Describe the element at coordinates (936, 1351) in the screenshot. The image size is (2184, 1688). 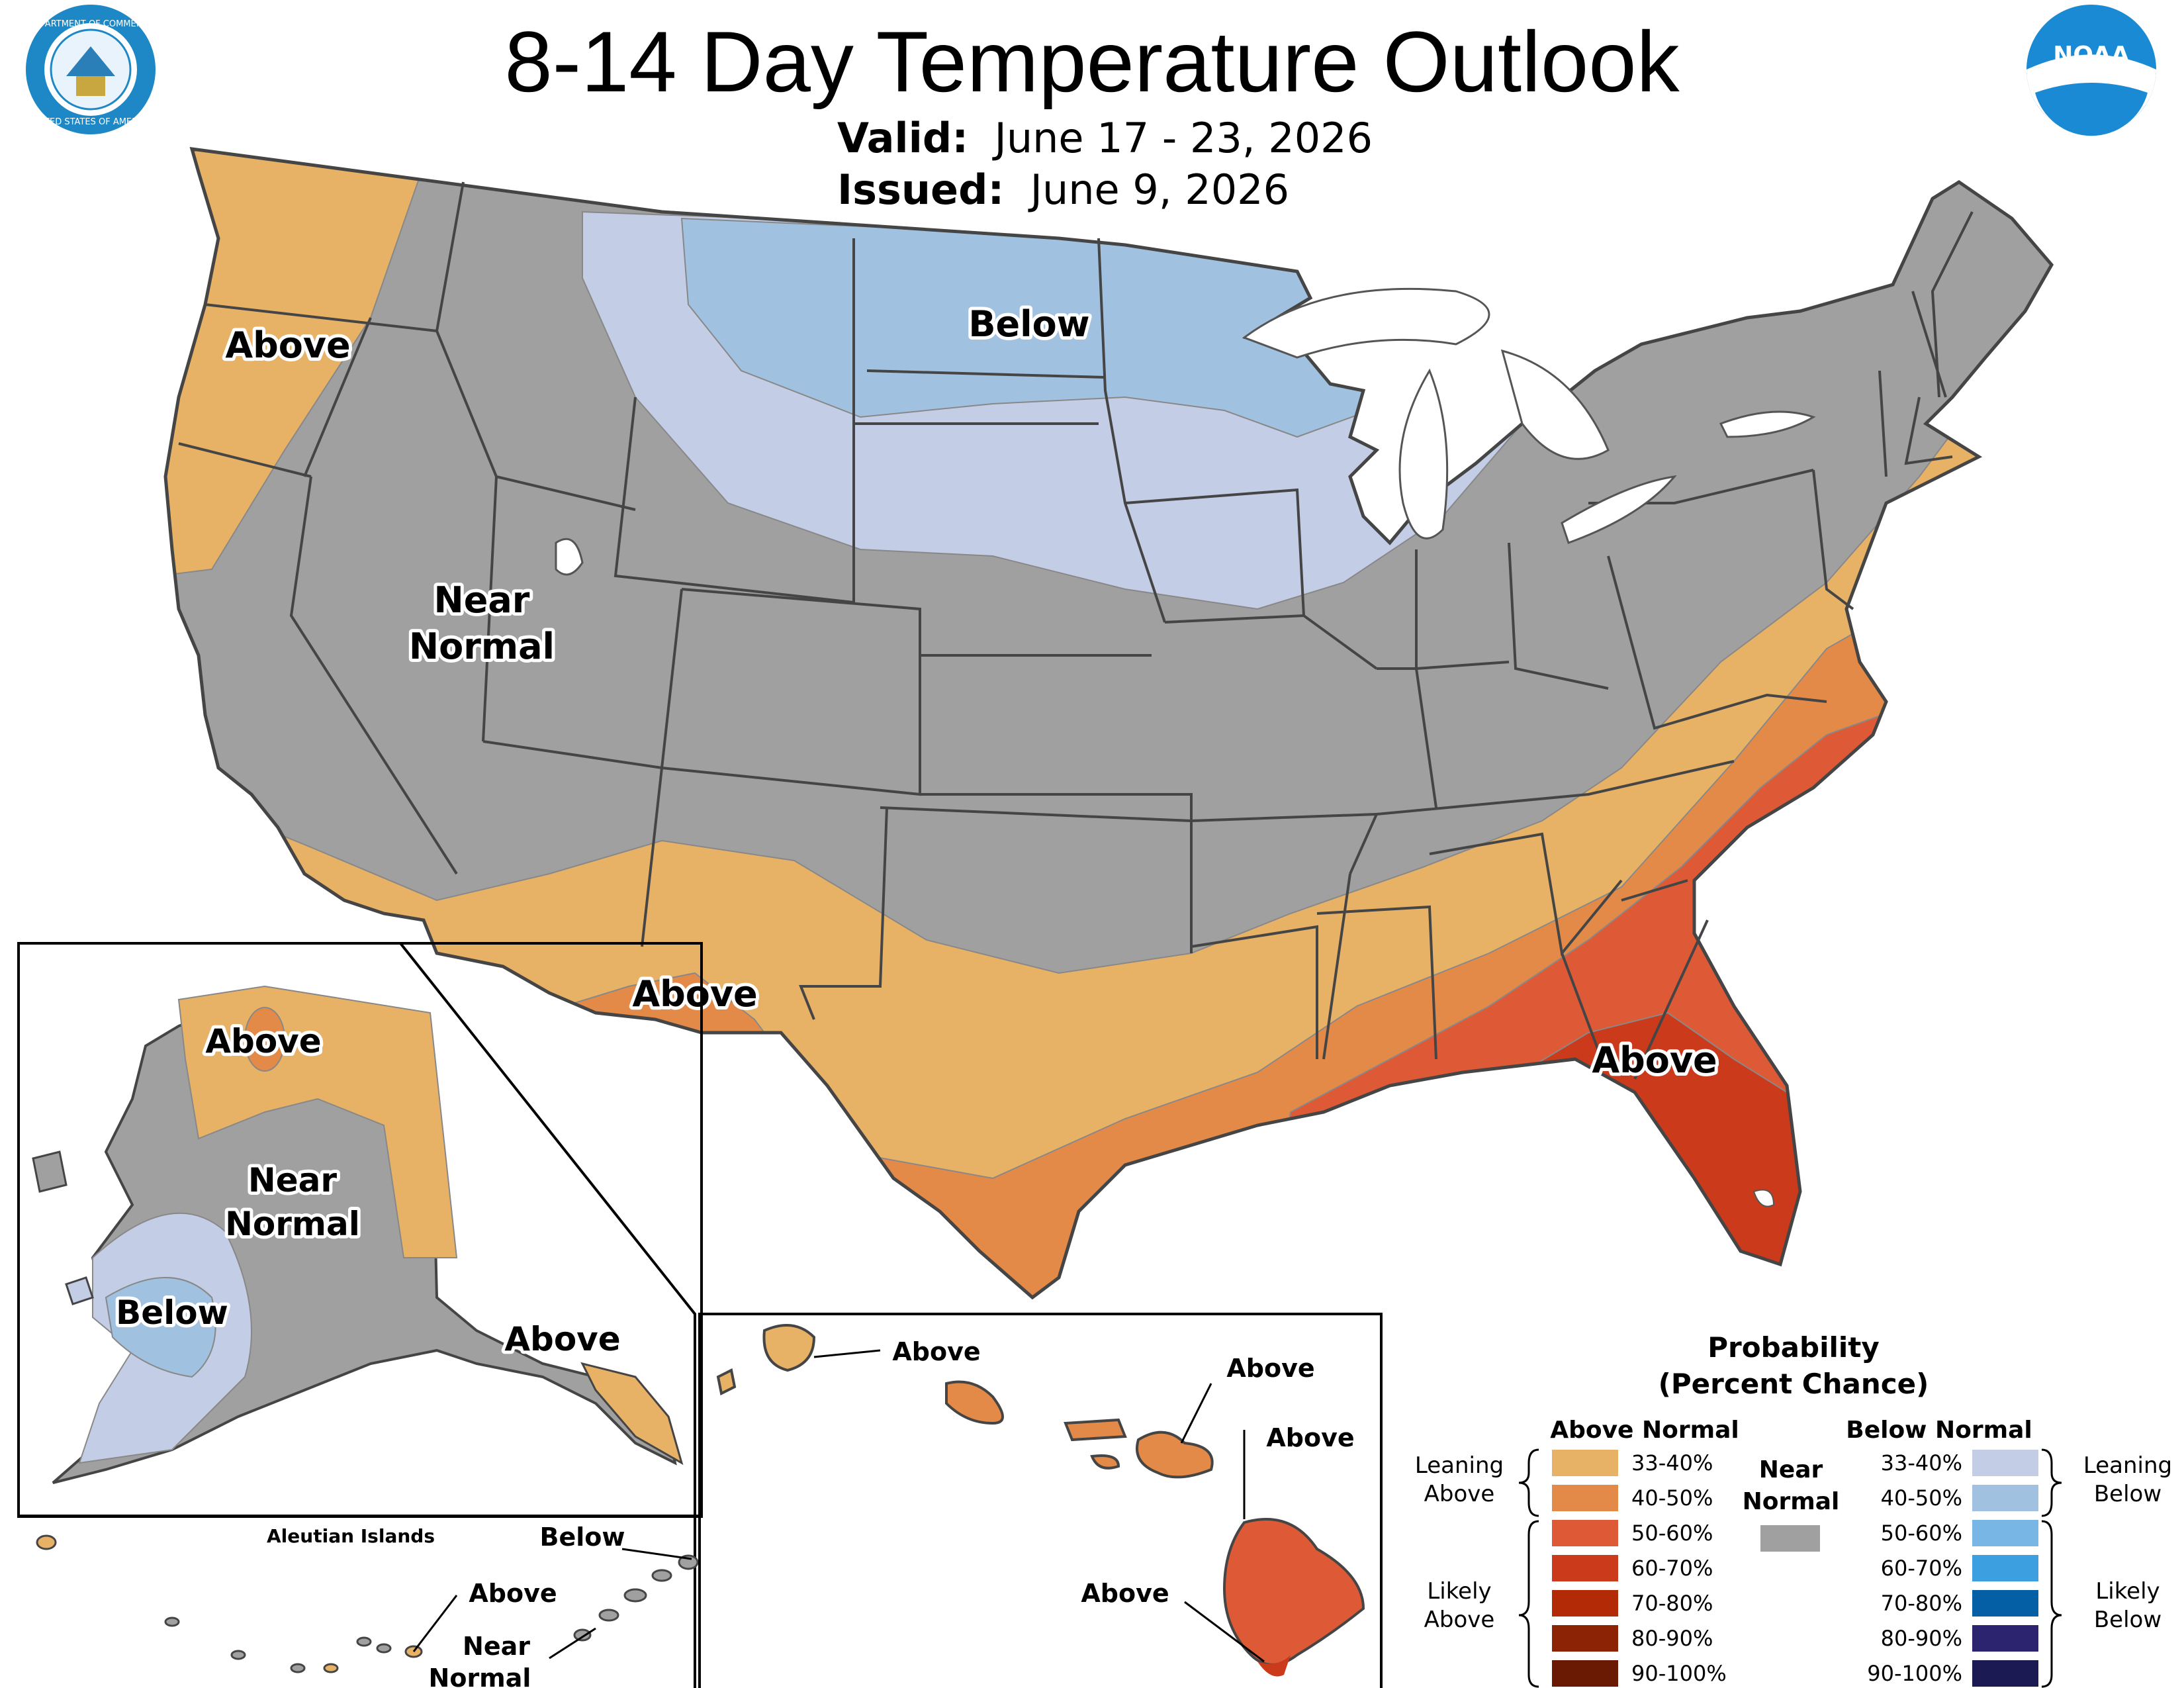
I see `hawaii-label-kauai: Above` at that location.